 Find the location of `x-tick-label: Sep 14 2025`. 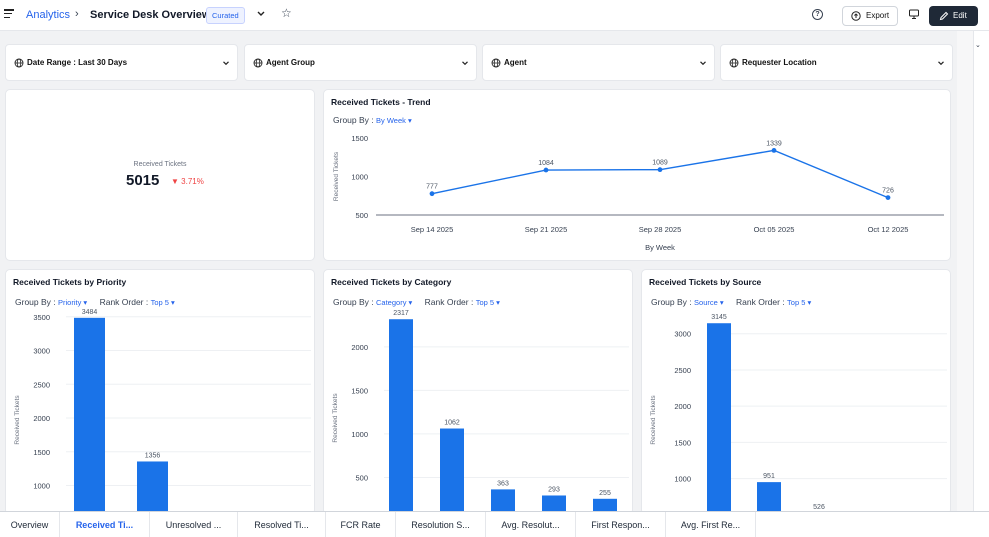

x-tick-label: Sep 14 2025 is located at coordinates (432, 229).